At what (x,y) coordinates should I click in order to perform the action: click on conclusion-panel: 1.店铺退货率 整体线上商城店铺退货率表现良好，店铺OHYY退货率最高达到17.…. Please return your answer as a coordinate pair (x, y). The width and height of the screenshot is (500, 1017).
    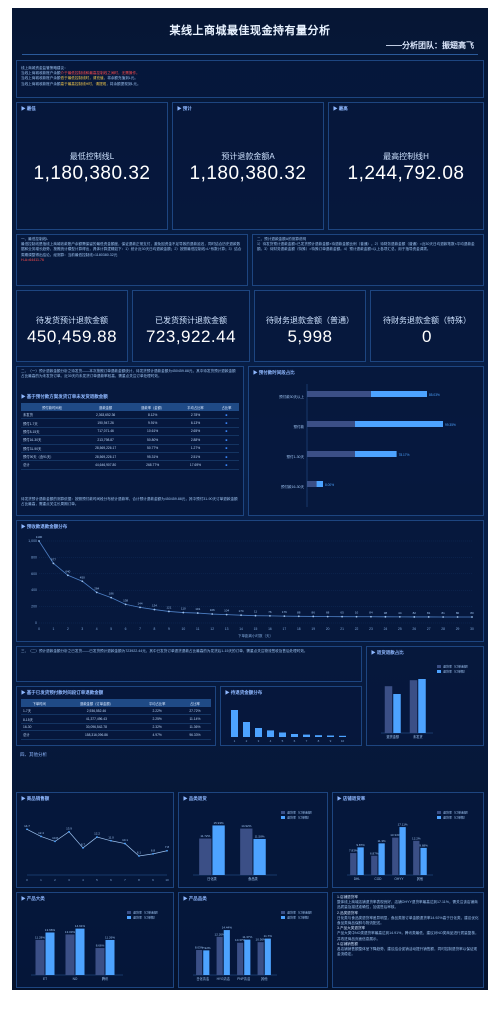
    Looking at the image, I should click on (408, 940).